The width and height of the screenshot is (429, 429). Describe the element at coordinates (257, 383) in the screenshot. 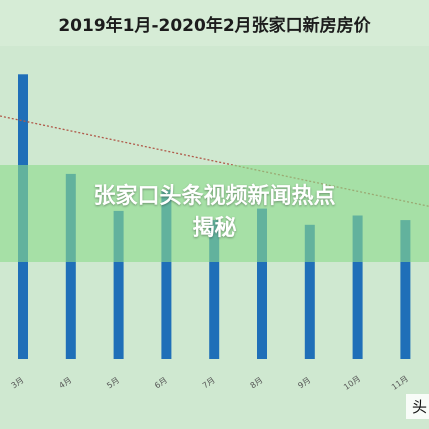

I see `x-tick-label: 8月` at that location.